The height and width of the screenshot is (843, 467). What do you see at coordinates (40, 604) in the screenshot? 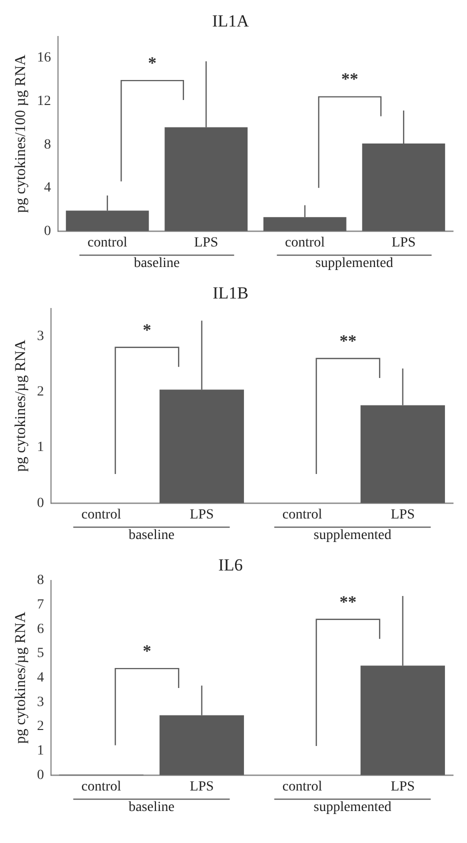
I see `y-tick-label: 7` at bounding box center [40, 604].